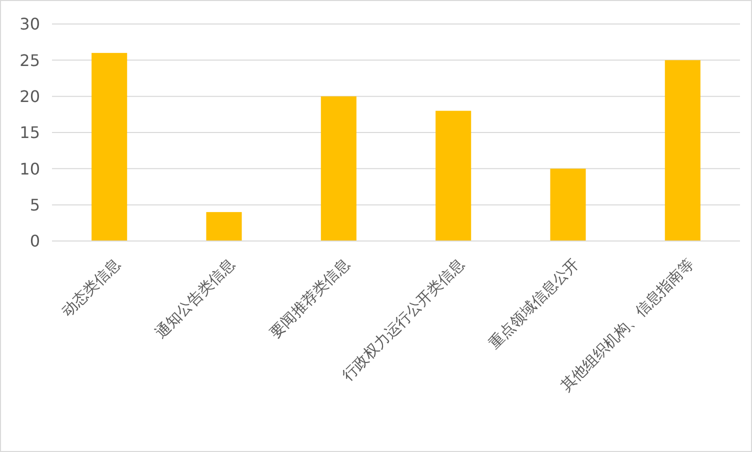  Describe the element at coordinates (30, 132) in the screenshot. I see `y-tick-label: 15` at that location.